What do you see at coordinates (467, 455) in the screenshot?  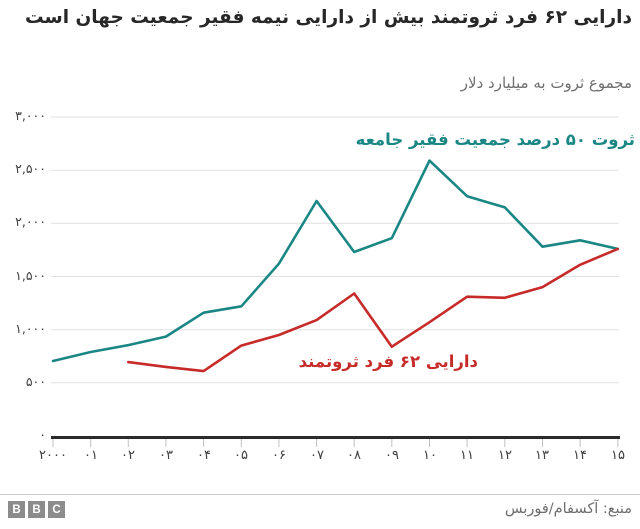 I see `x-axis-label: ۱۱` at bounding box center [467, 455].